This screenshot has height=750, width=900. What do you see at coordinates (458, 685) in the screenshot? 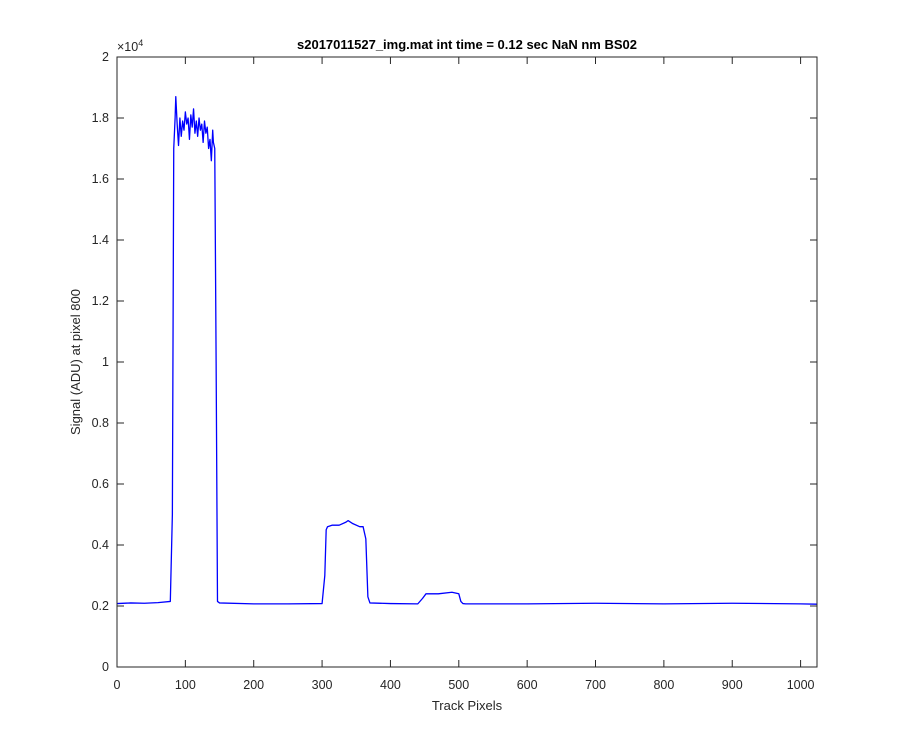
I see `x-tick-label: 500` at bounding box center [458, 685].